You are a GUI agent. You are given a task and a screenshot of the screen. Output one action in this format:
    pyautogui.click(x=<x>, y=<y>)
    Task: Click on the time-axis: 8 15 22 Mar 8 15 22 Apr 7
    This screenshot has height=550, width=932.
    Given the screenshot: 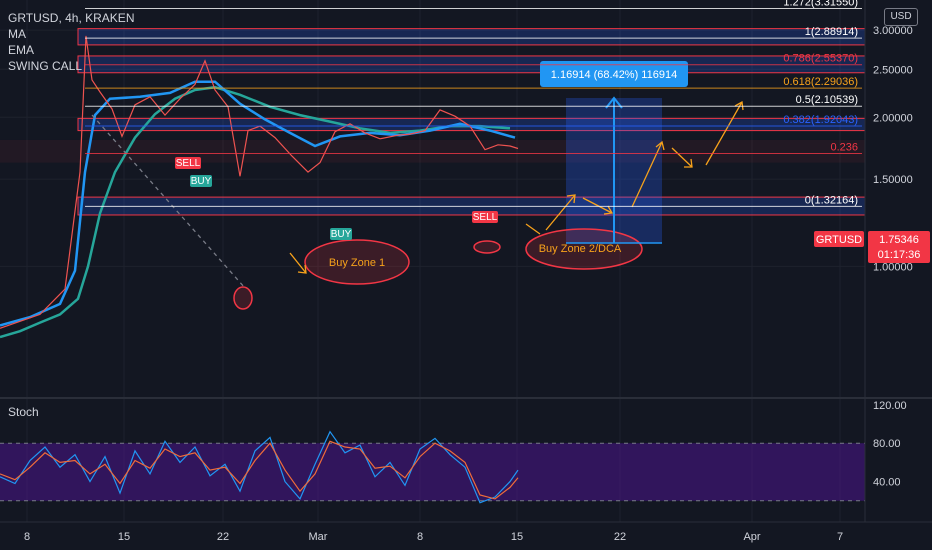 What is the action you would take?
    pyautogui.click(x=433, y=537)
    